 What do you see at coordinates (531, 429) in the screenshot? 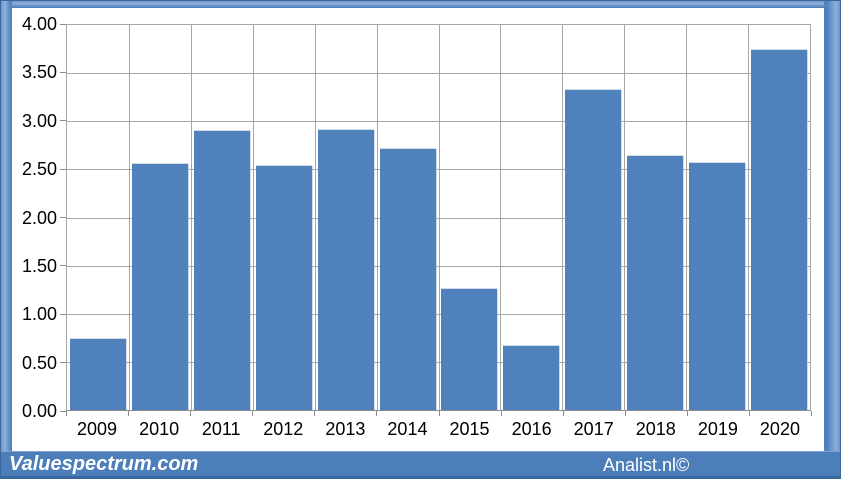
I see `x-tick-label: 2016` at bounding box center [531, 429].